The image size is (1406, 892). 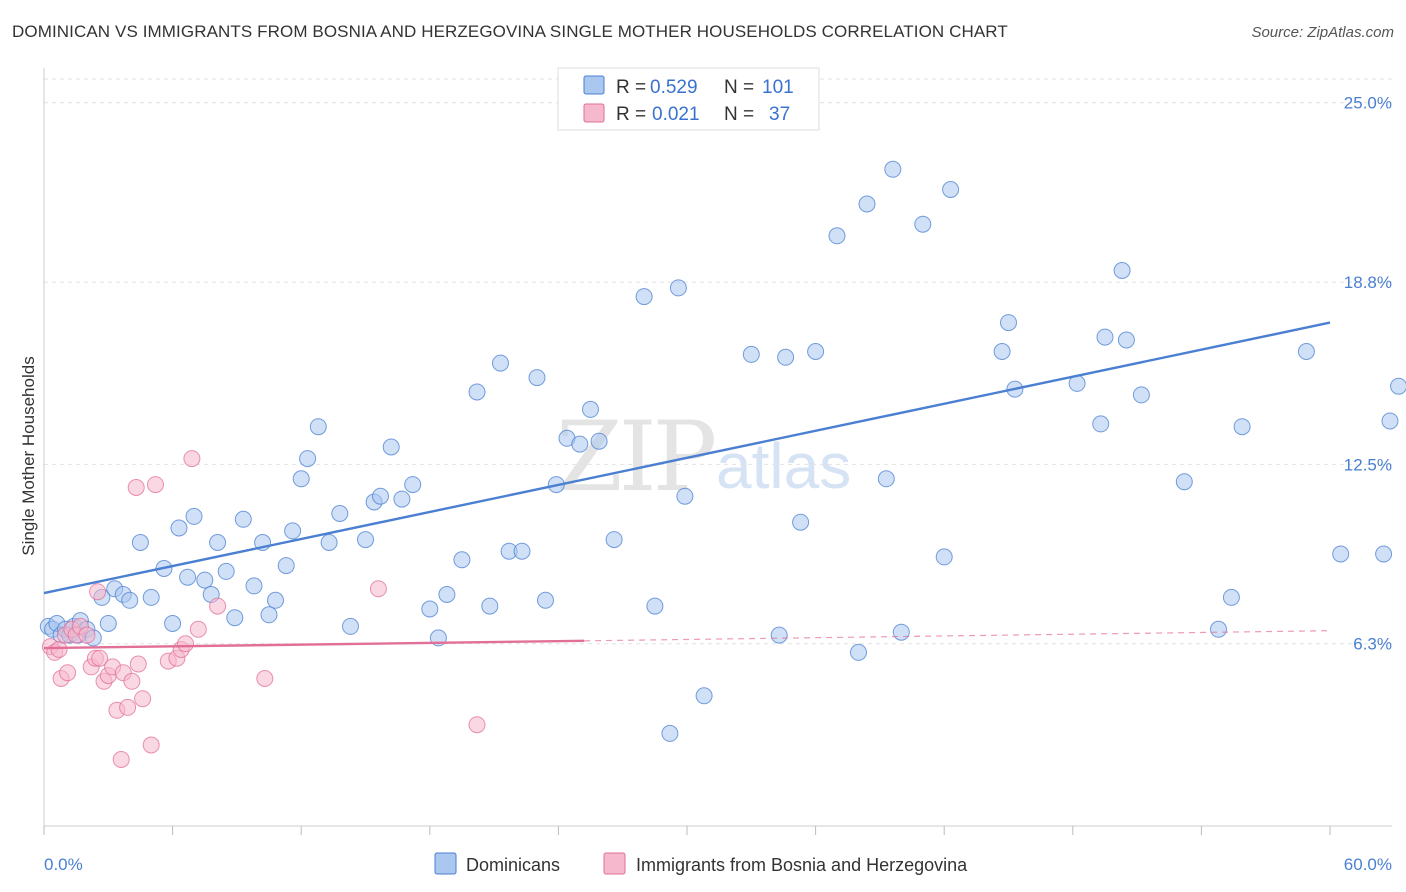 What do you see at coordinates (614, 863) in the screenshot?
I see `bottom-legend-swatch-bosnia` at bounding box center [614, 863].